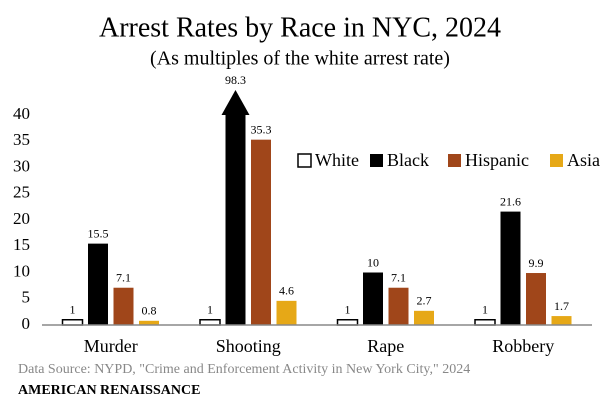 The width and height of the screenshot is (600, 411). Describe the element at coordinates (21, 270) in the screenshot. I see `y-tick-label: 10` at that location.